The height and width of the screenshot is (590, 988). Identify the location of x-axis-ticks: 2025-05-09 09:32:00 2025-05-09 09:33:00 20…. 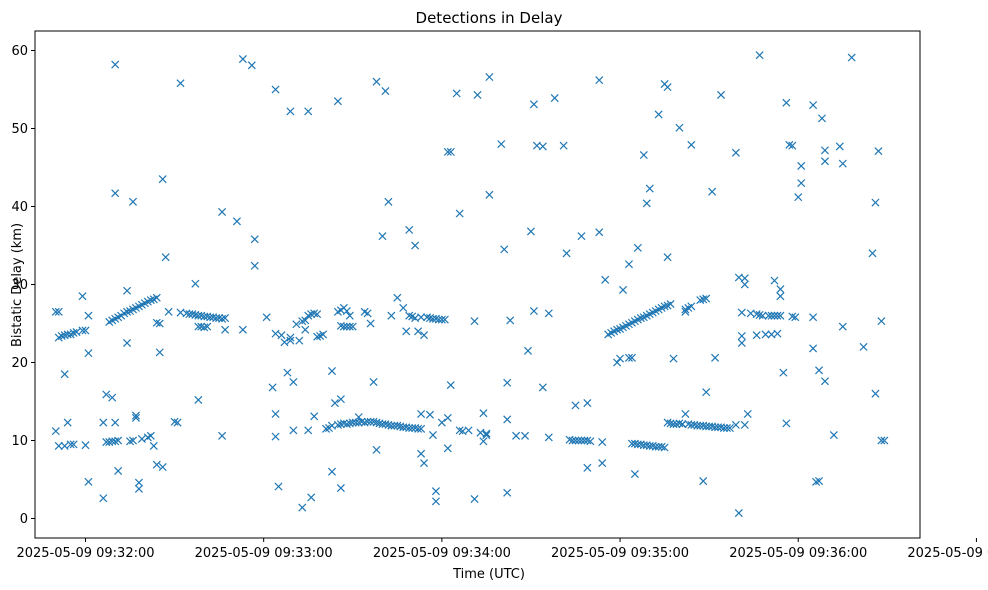
(502, 549).